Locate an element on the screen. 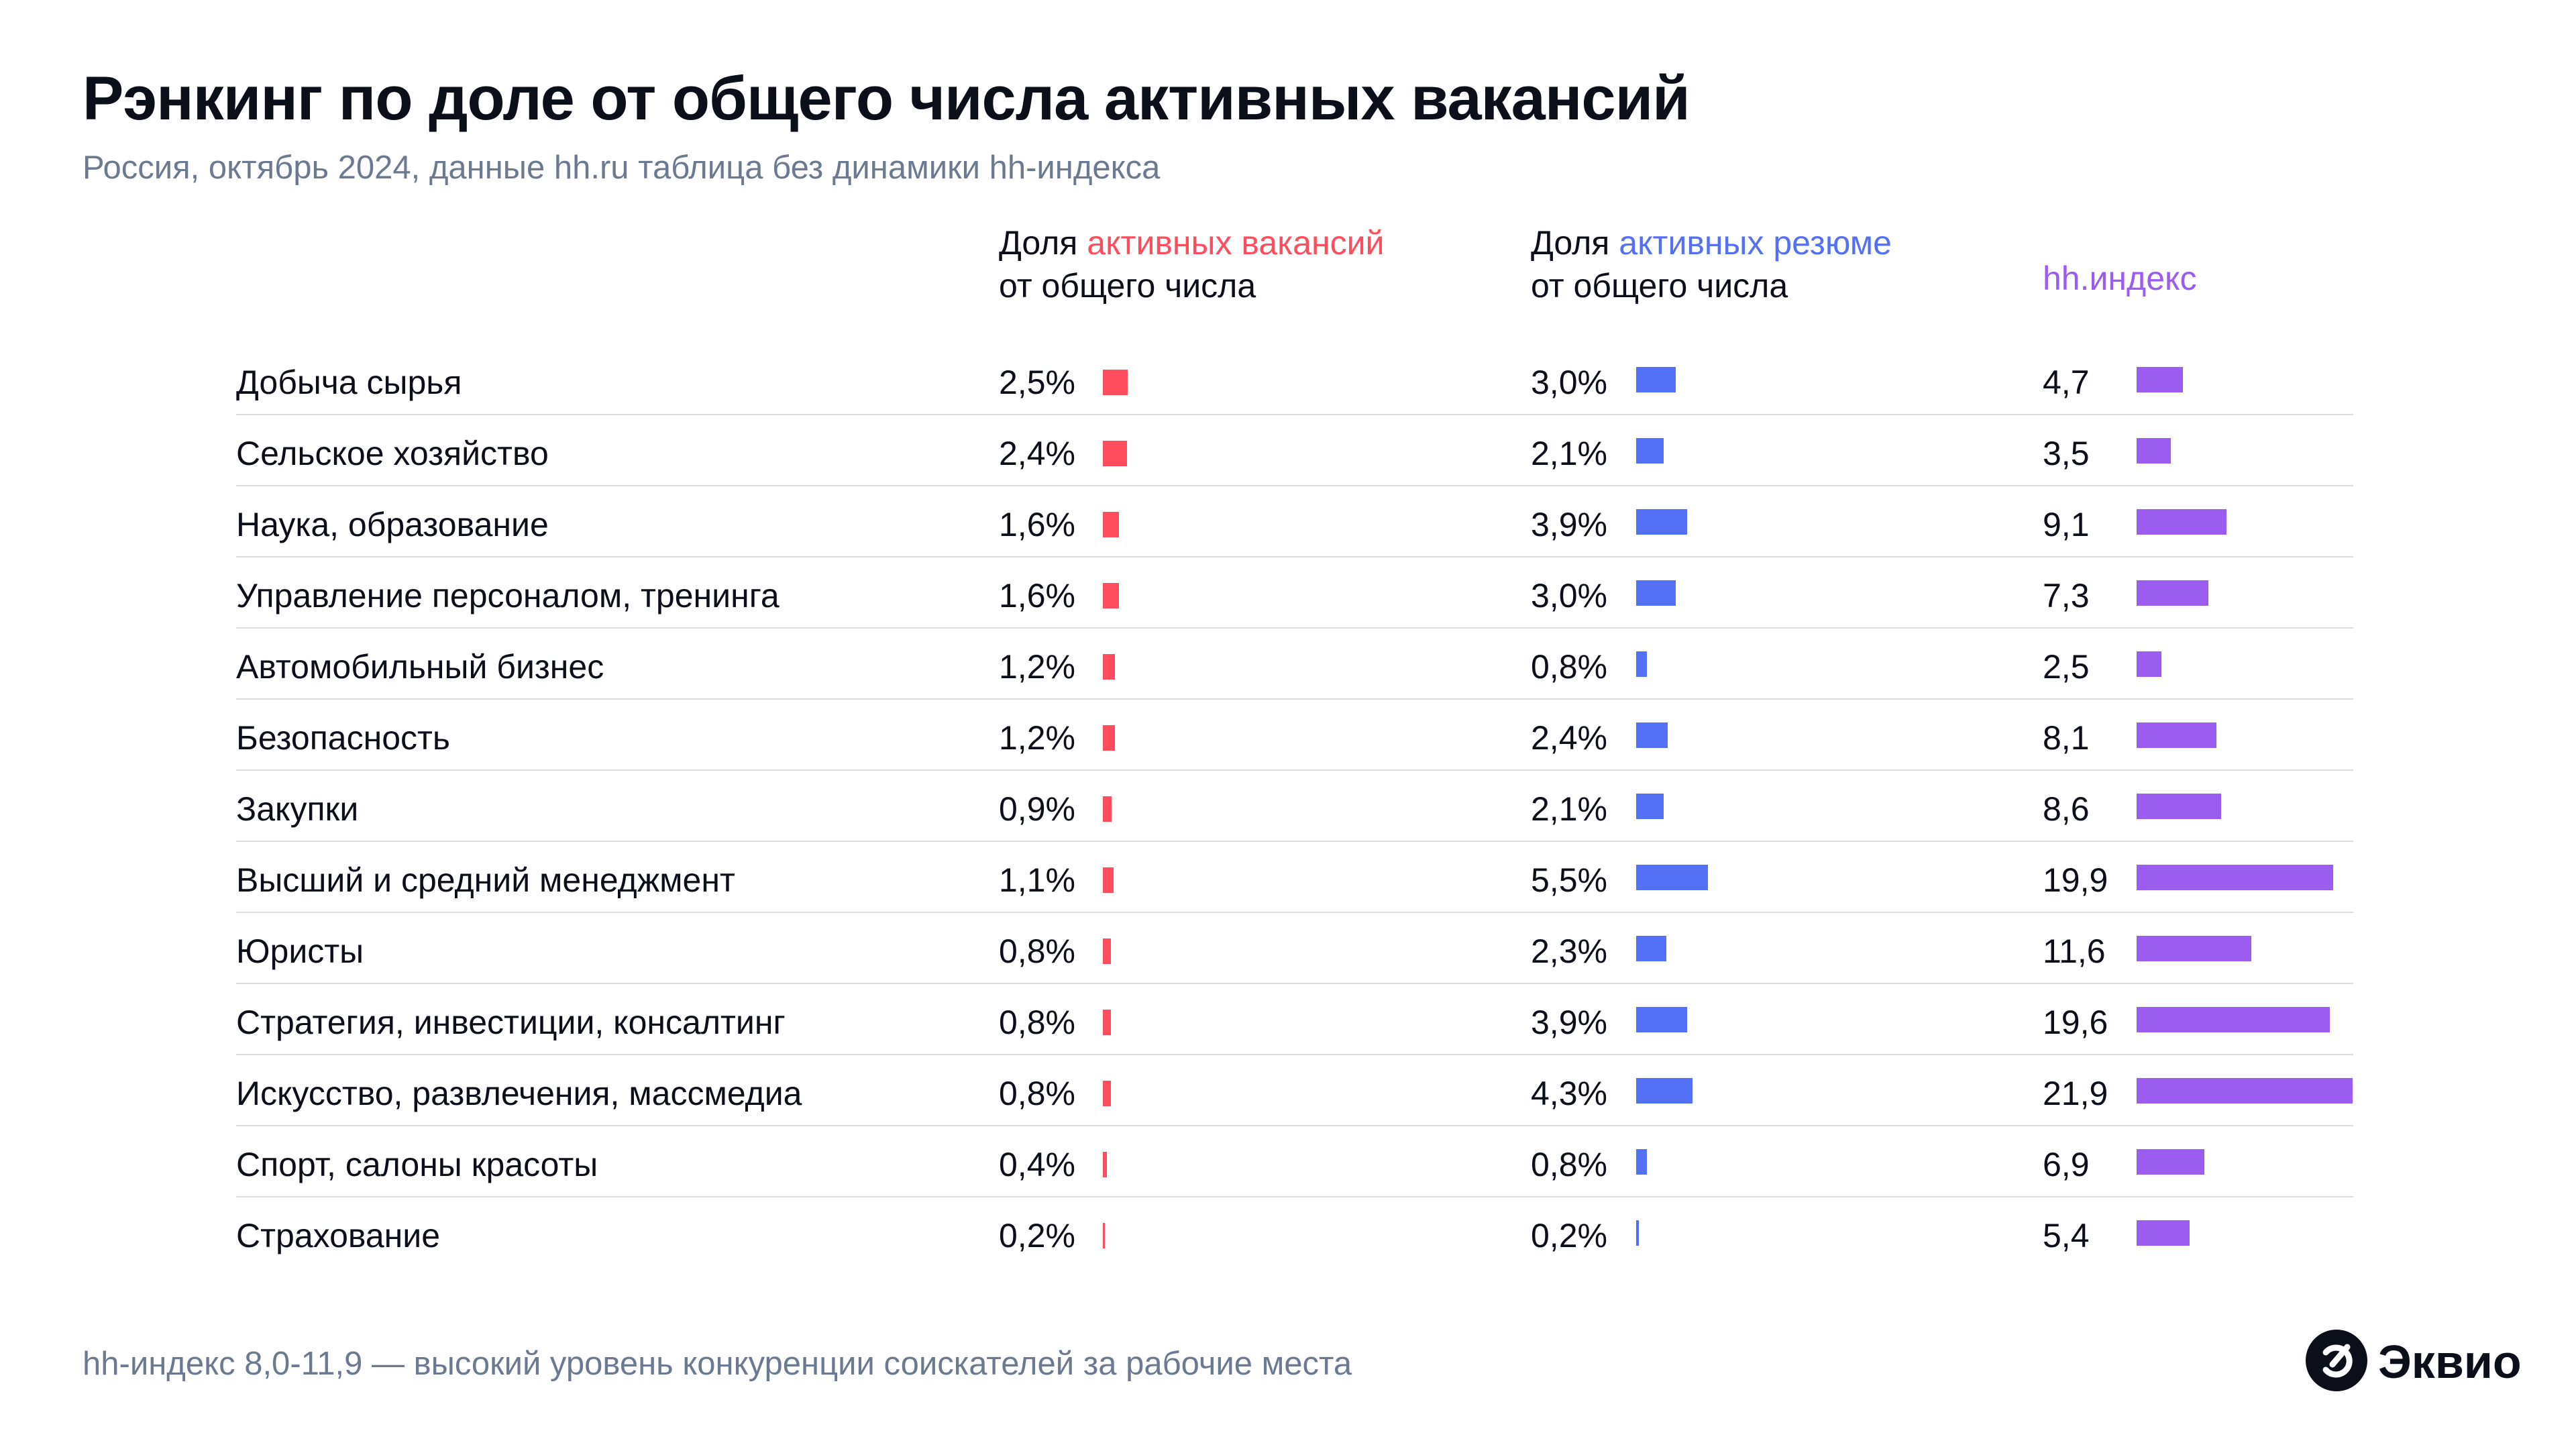  row-label: Юристы is located at coordinates (300, 951).